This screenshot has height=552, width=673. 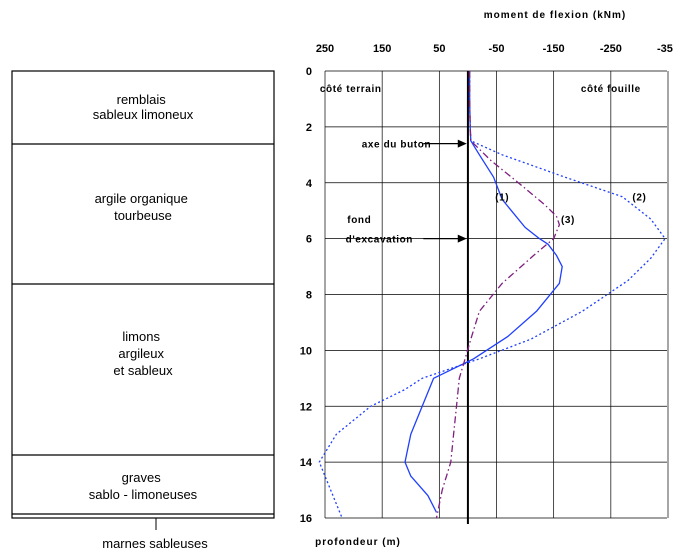 I want to click on y-axis-title: profondeur (m), so click(x=358, y=542).